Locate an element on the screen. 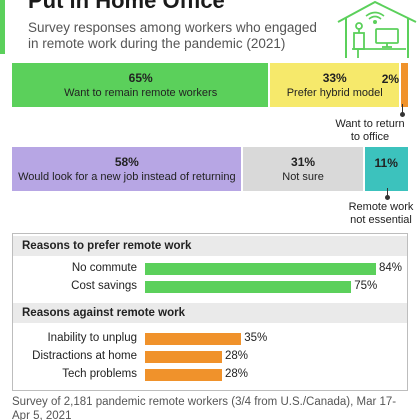 The image size is (420, 420). segment-value-label: 33% is located at coordinates (334, 78).